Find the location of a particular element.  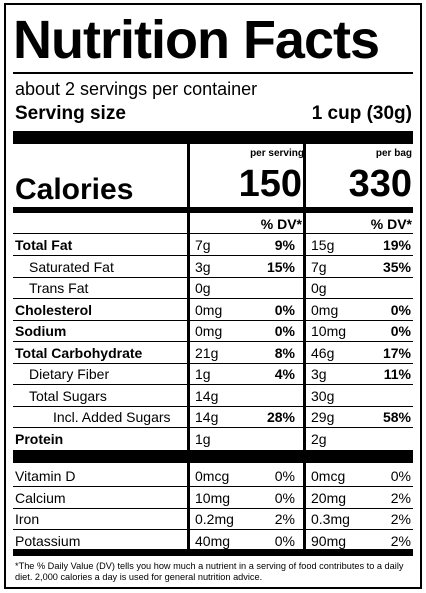

serving-size-label: Serving size is located at coordinates (70, 113).